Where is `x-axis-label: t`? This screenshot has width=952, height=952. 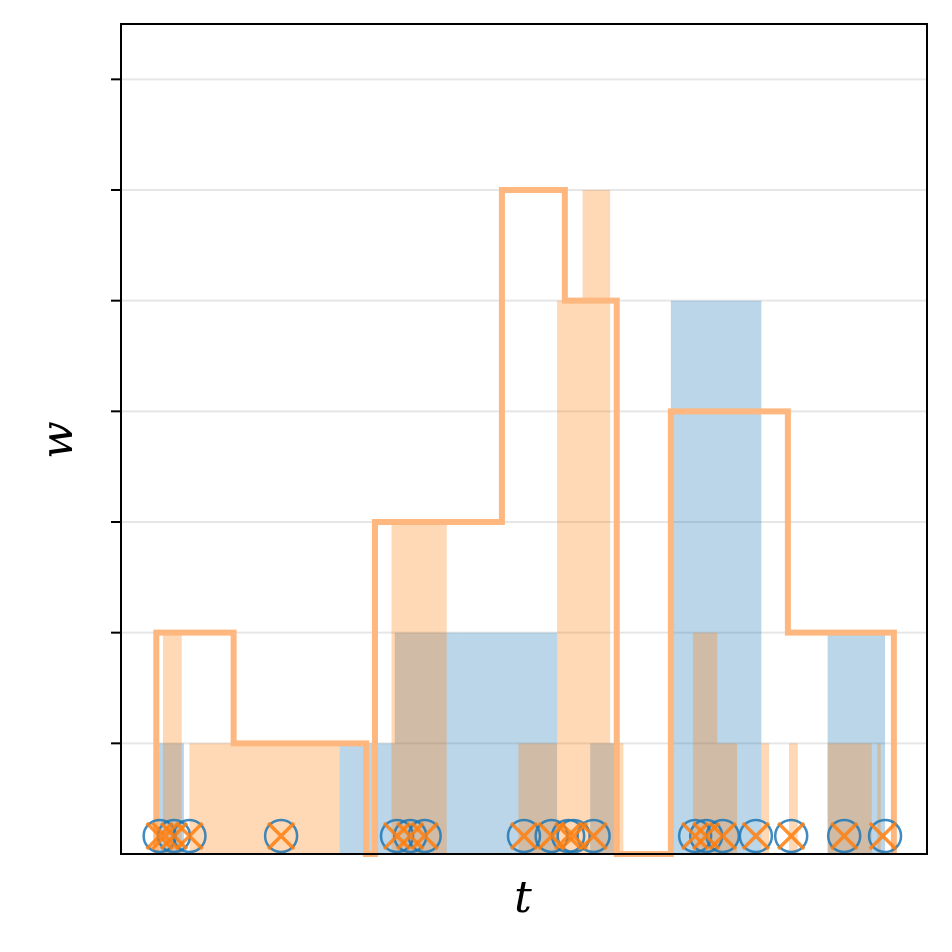
x-axis-label: t is located at coordinates (523, 897).